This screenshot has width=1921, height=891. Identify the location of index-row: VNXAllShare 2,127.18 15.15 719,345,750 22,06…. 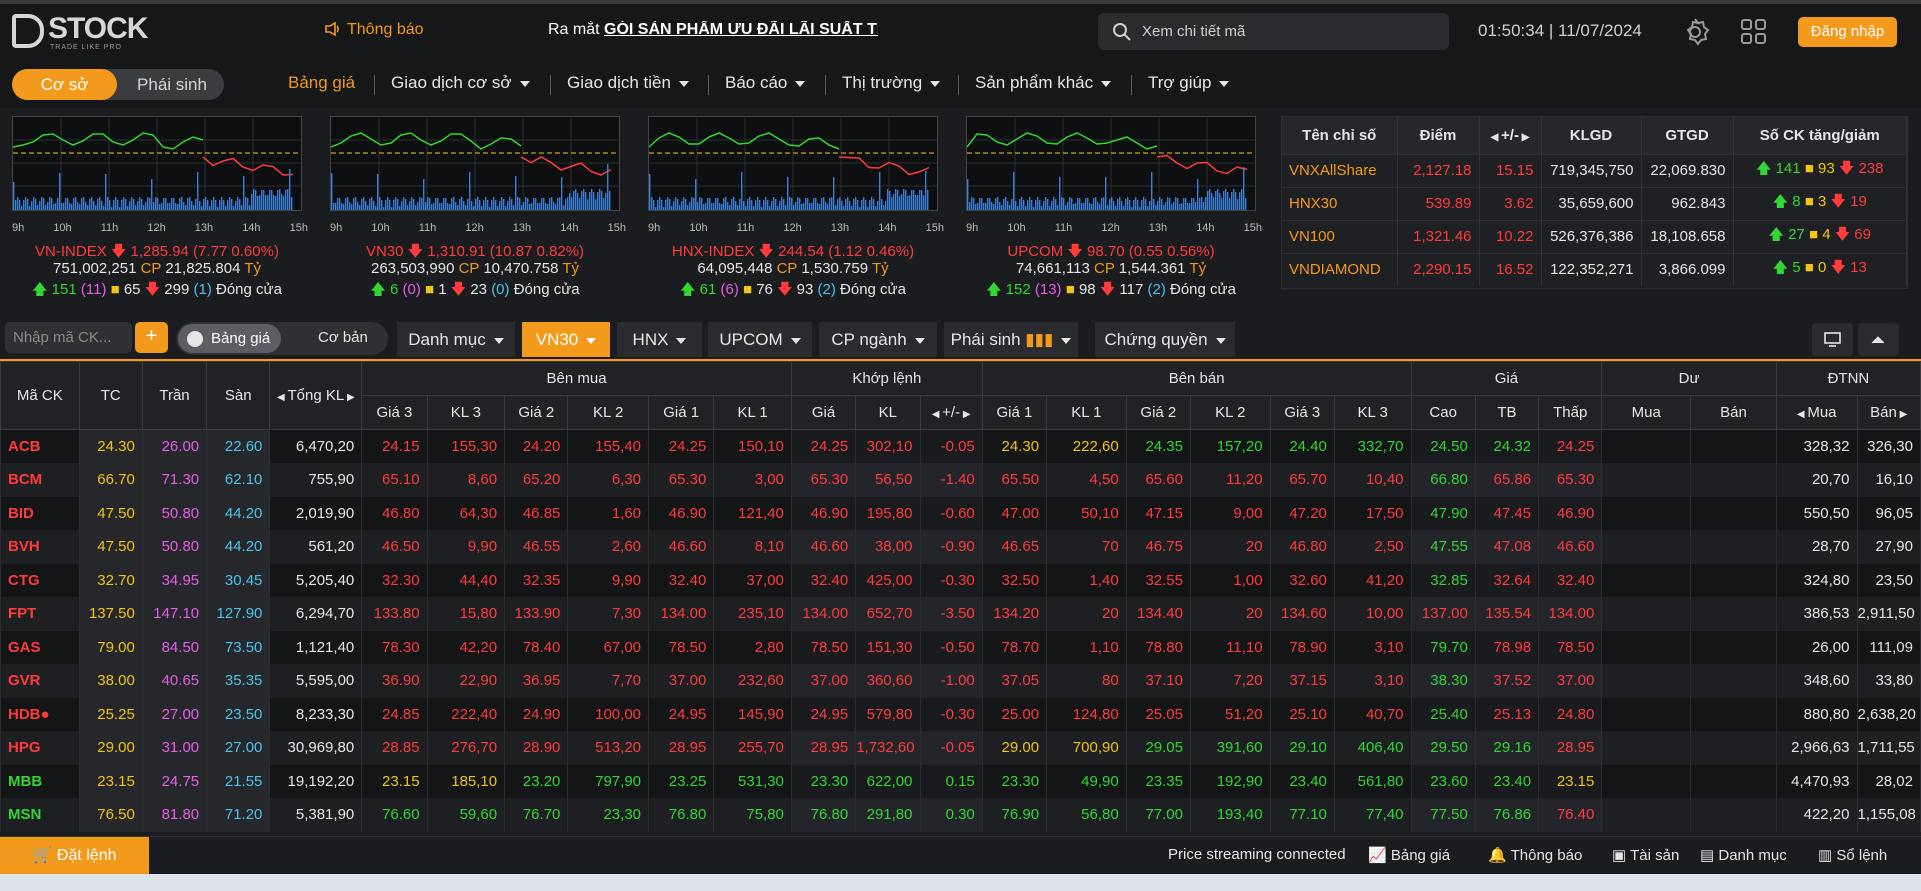
(1594, 170).